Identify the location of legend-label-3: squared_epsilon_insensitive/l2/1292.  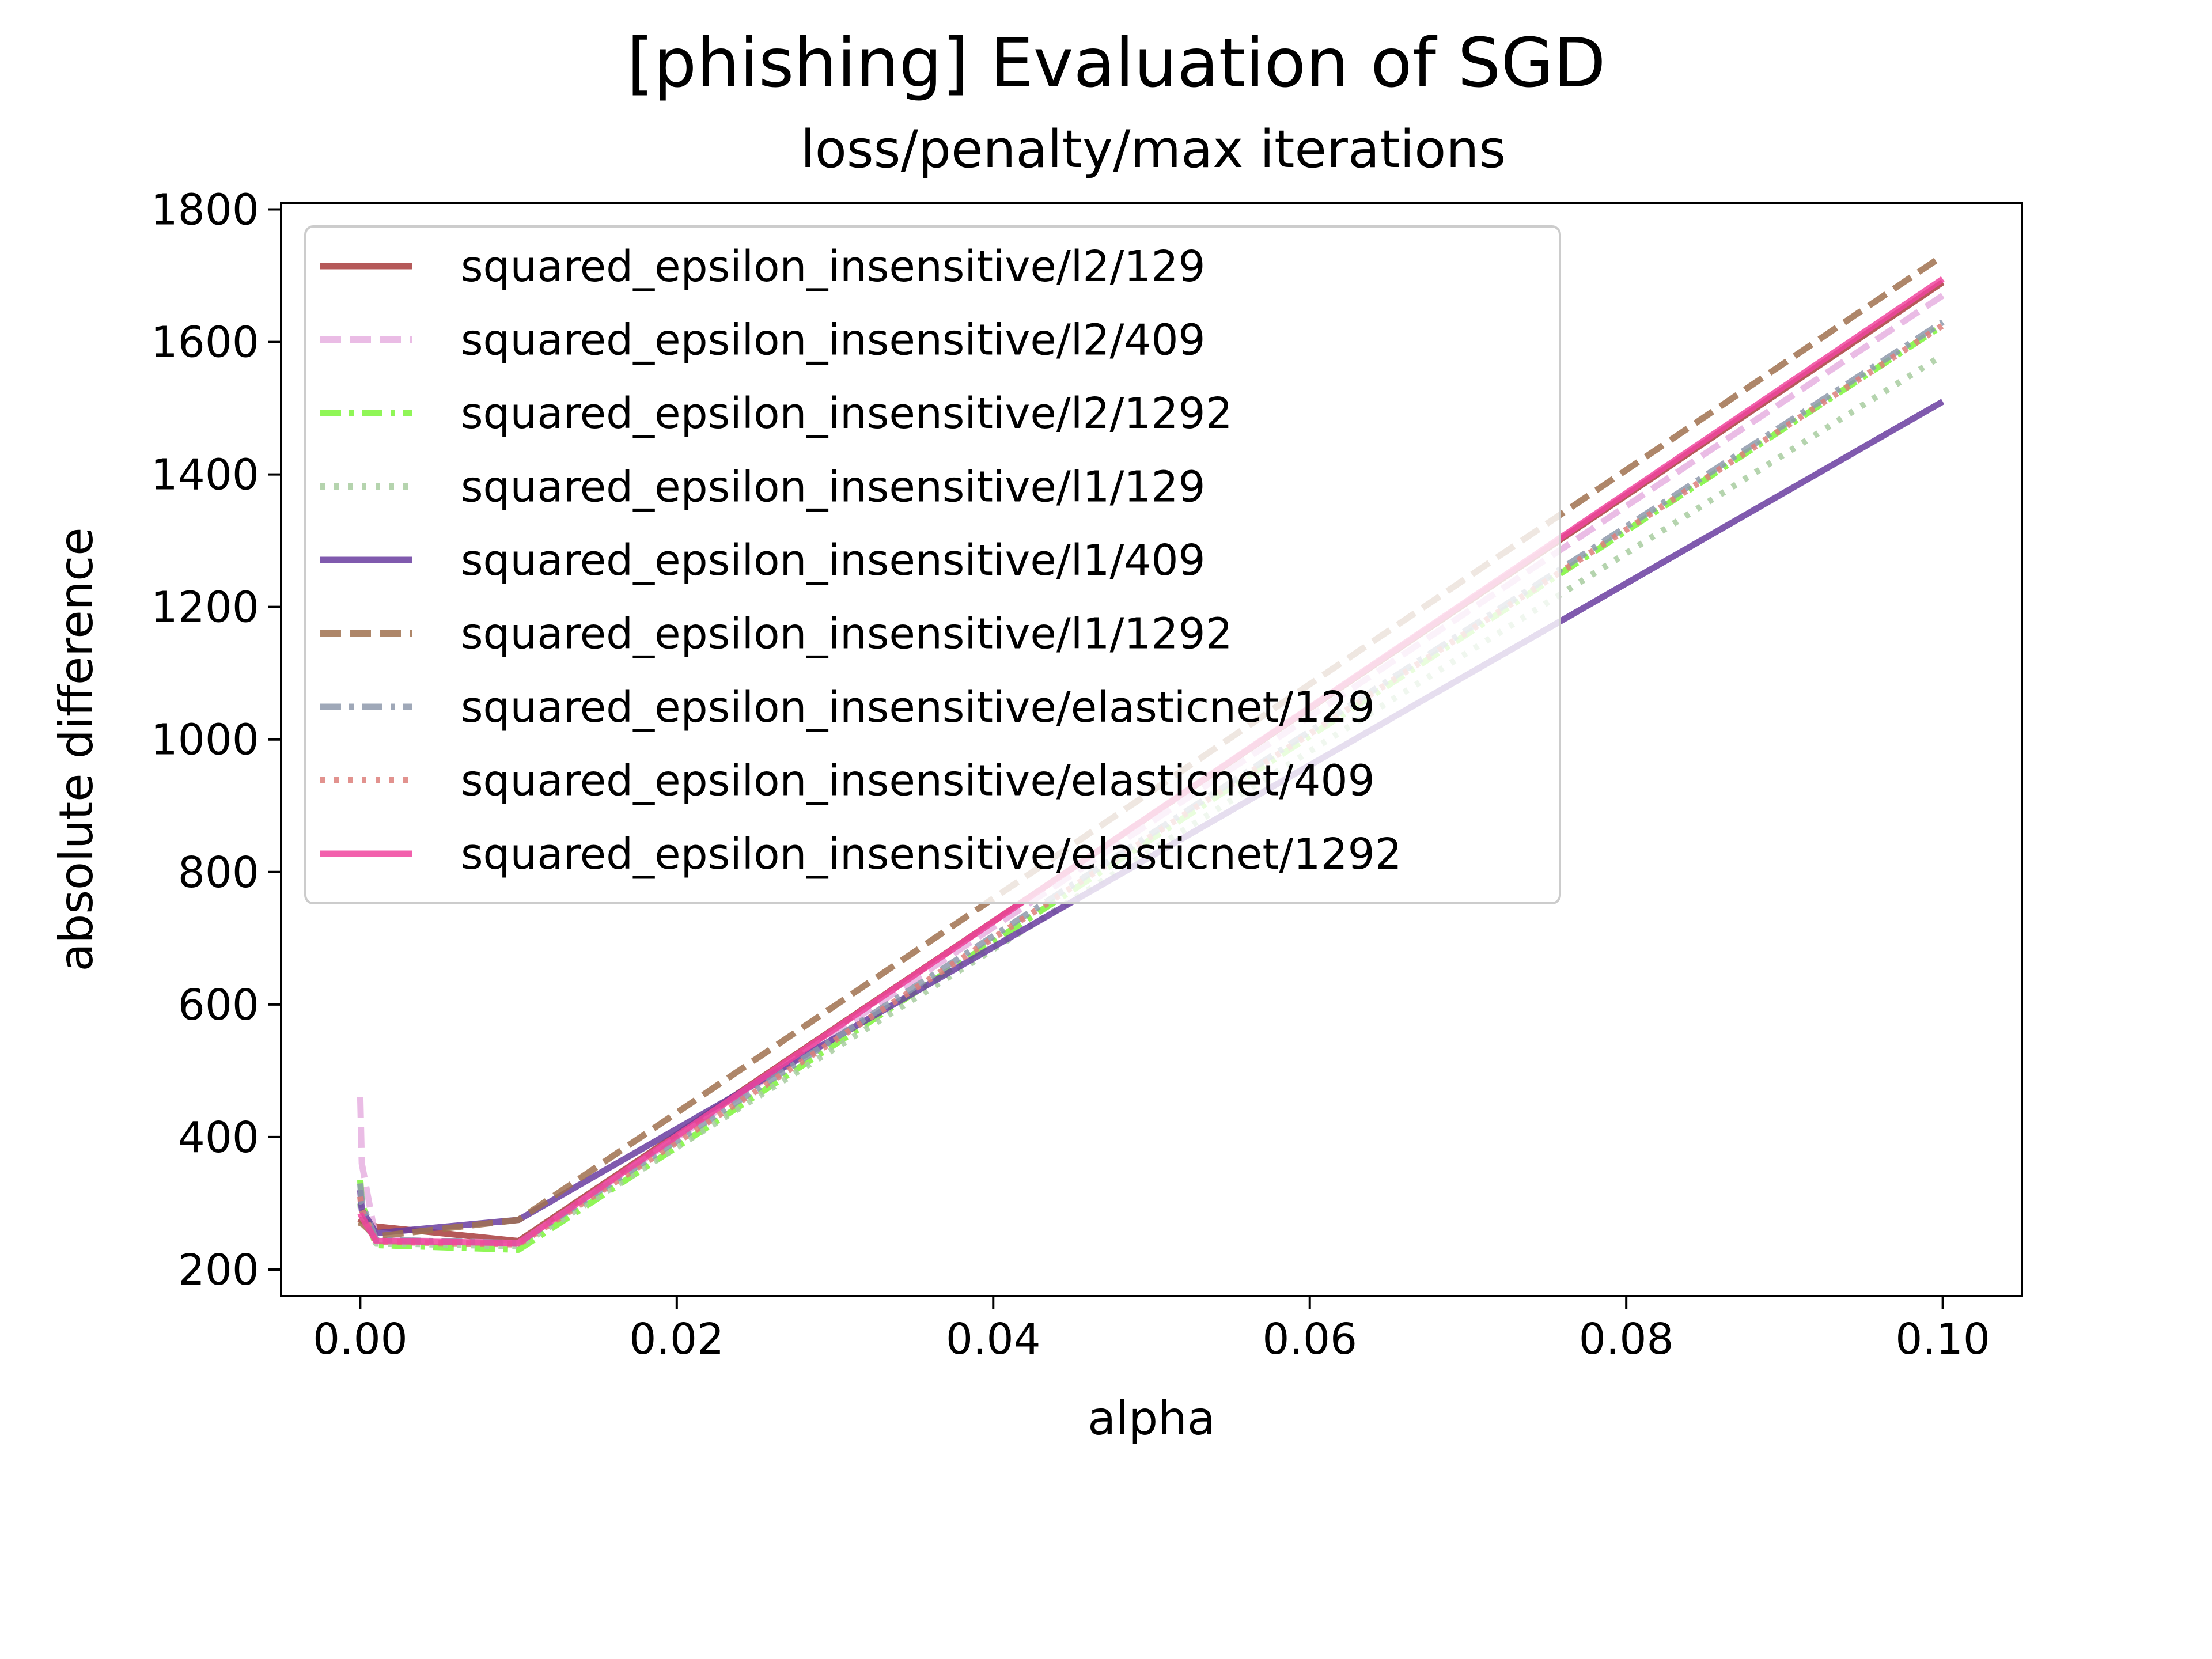
(847, 413).